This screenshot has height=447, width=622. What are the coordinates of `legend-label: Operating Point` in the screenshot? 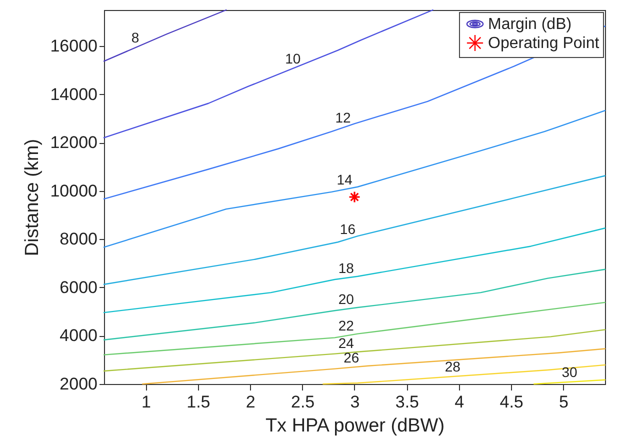 It's located at (544, 43).